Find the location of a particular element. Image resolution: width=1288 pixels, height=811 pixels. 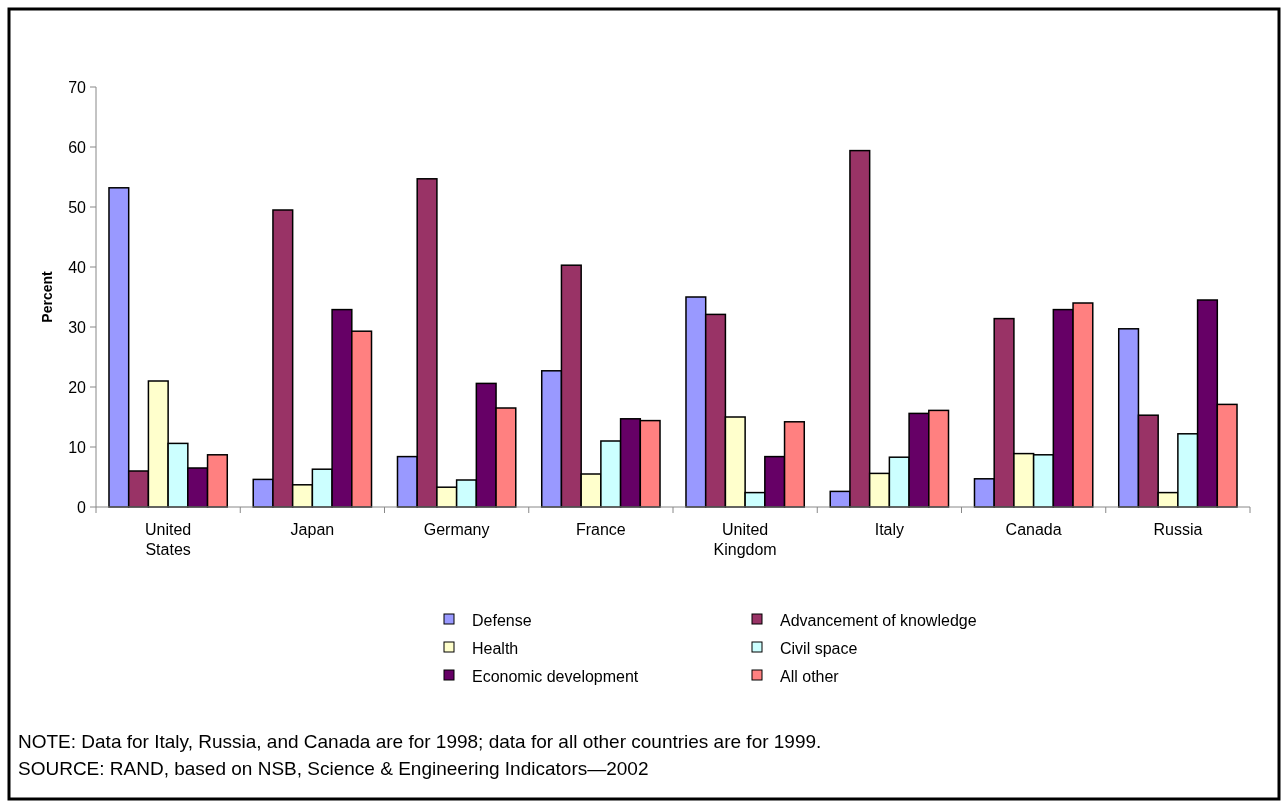

y-tick-label: 0 is located at coordinates (82, 507).